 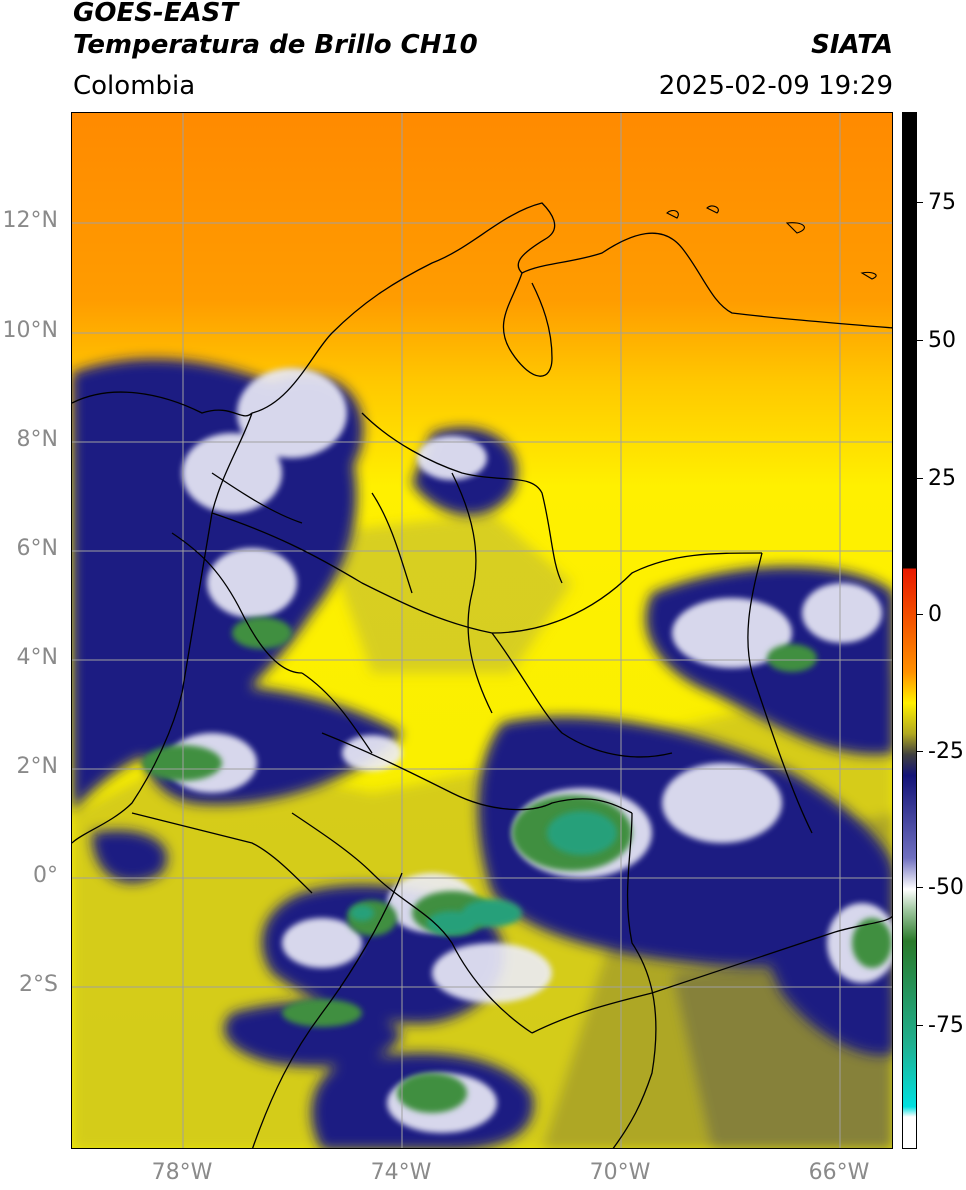 I want to click on lat-label-0: 0°, so click(x=45, y=875).